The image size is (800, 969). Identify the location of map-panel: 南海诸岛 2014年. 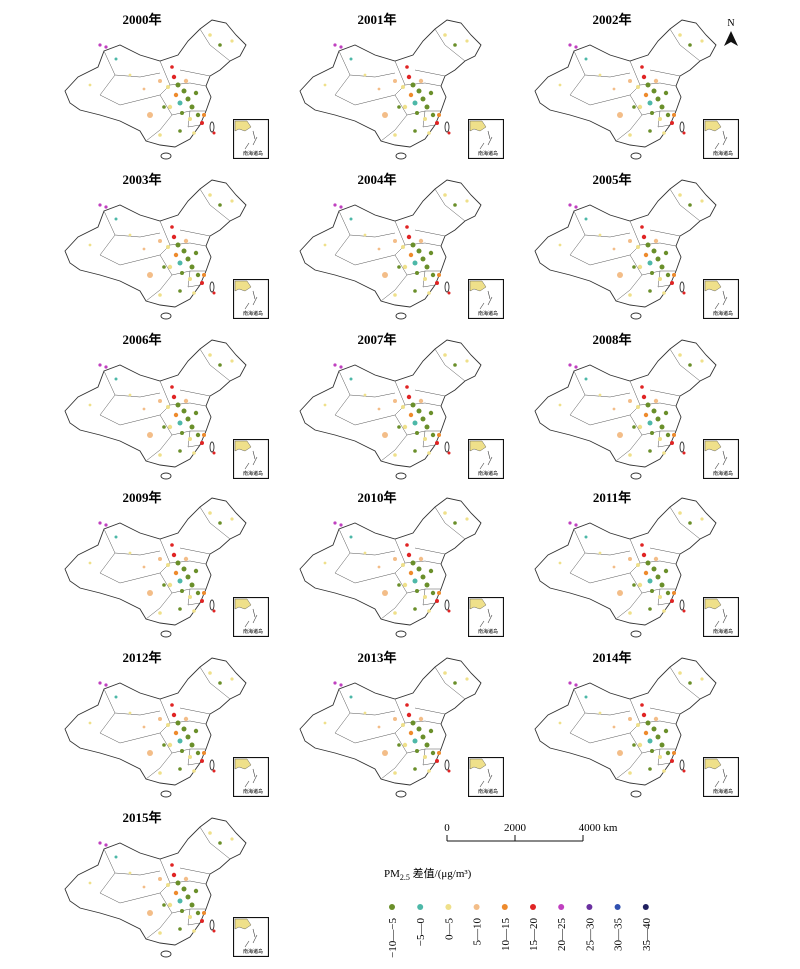
(637, 723).